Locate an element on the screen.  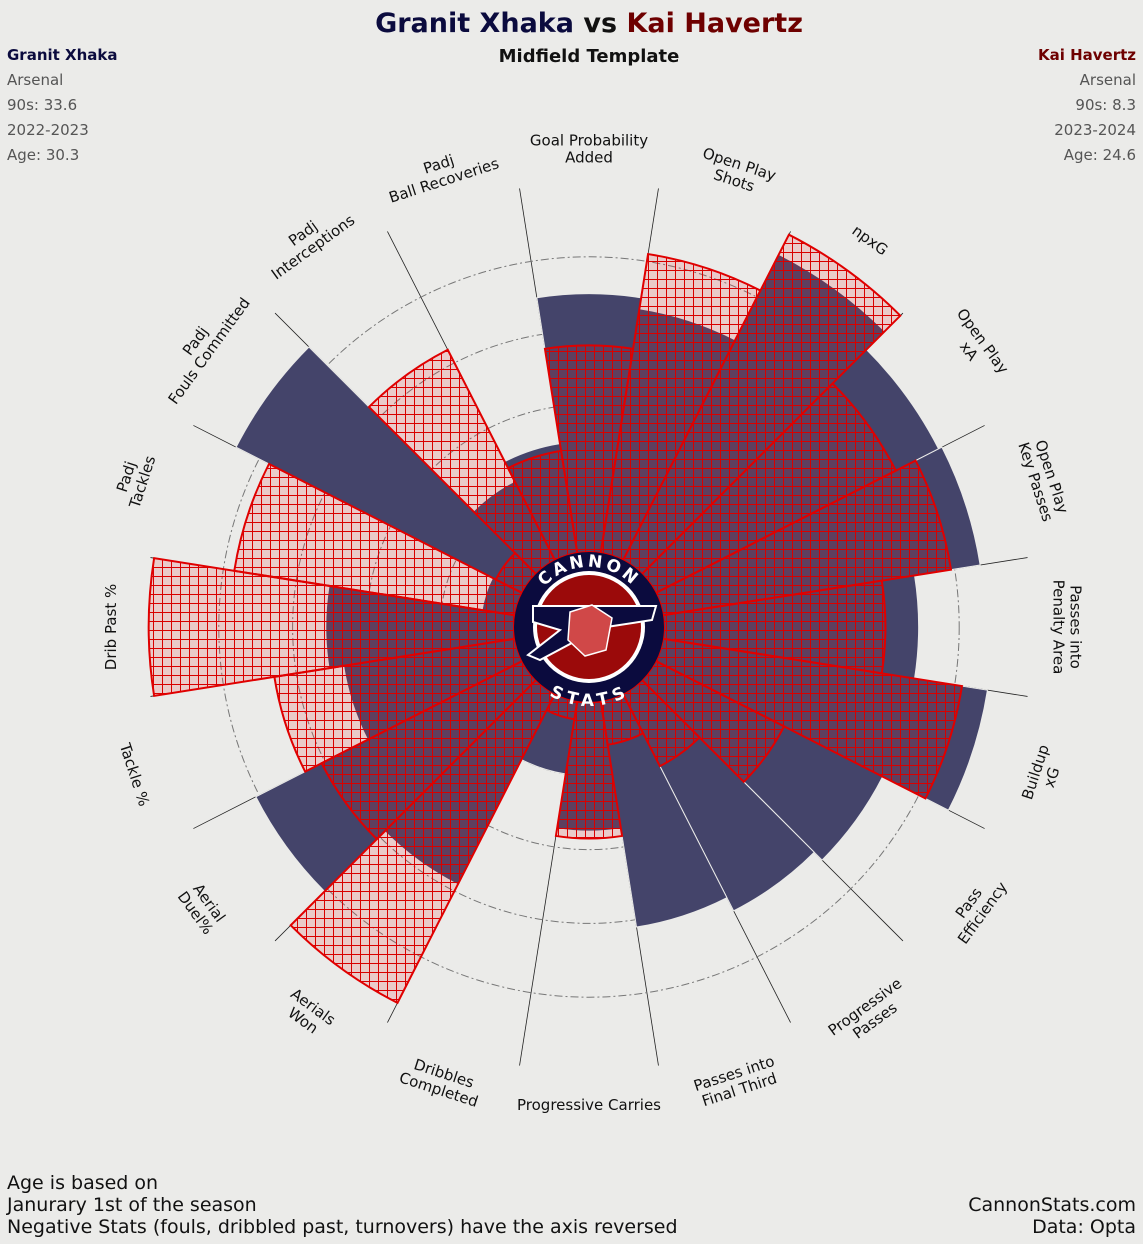
category-label: Goal Probability Added is located at coordinates (589, 148).